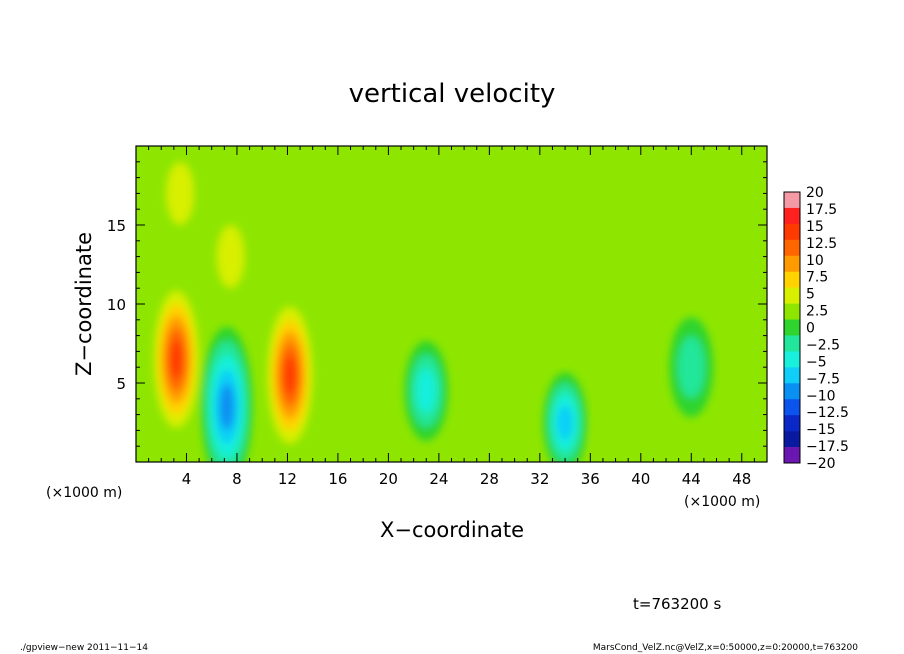 This screenshot has height=654, width=904. Describe the element at coordinates (590, 479) in the screenshot. I see `x-tick-label: 36` at that location.